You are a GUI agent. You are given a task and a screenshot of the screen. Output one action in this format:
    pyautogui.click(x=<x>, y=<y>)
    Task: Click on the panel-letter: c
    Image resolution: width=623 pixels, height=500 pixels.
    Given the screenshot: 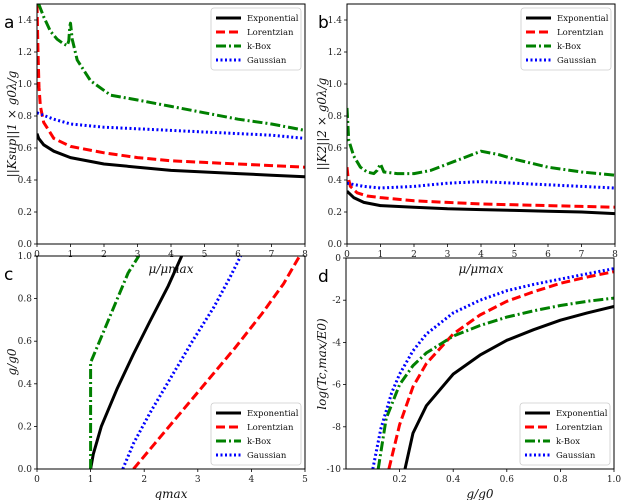 What is the action you would take?
    pyautogui.click(x=8, y=275)
    